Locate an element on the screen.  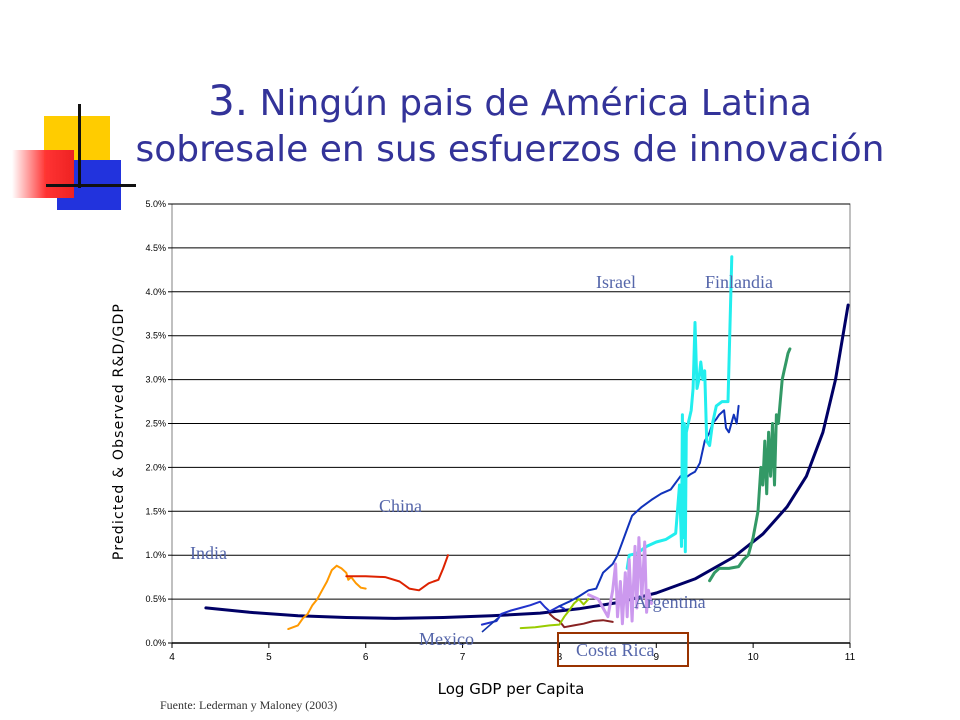
label-china: China is located at coordinates (400, 506).